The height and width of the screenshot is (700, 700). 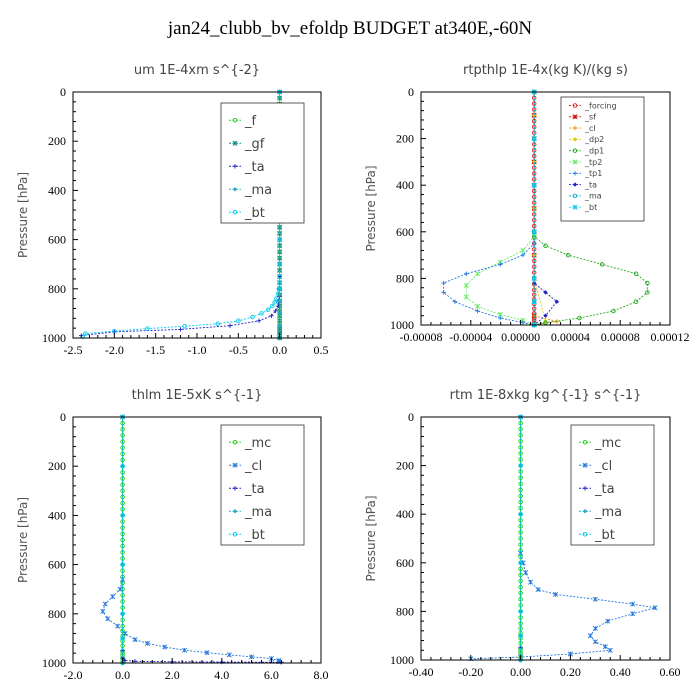 What do you see at coordinates (590, 117) in the screenshot?
I see `legend-entry: _sf` at bounding box center [590, 117].